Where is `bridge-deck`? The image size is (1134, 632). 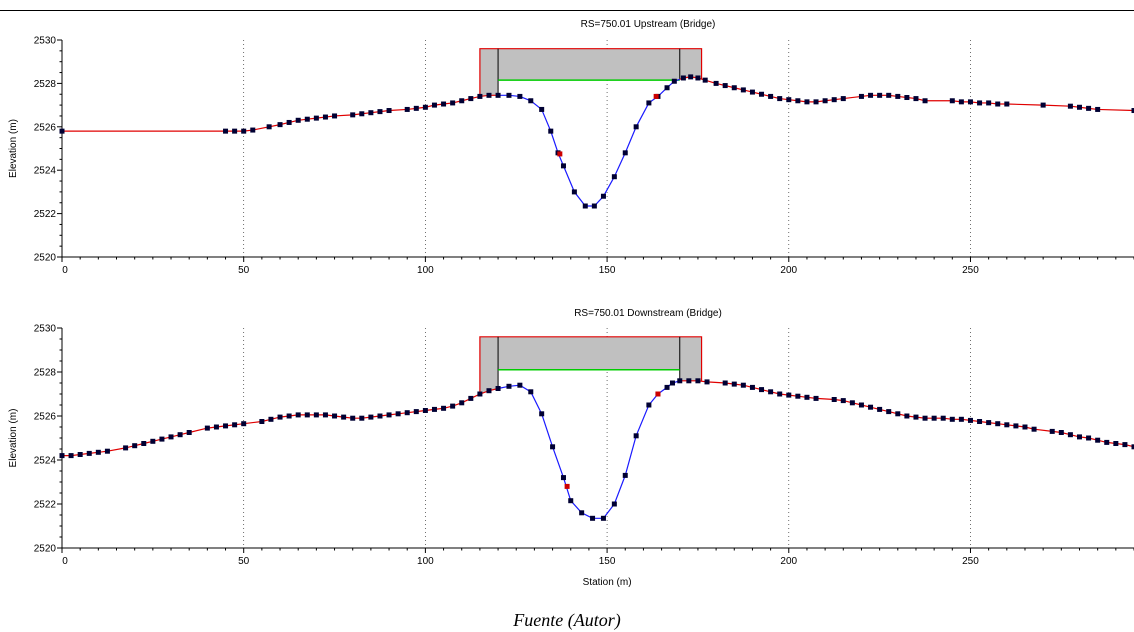
bridge-deck is located at coordinates (589, 64).